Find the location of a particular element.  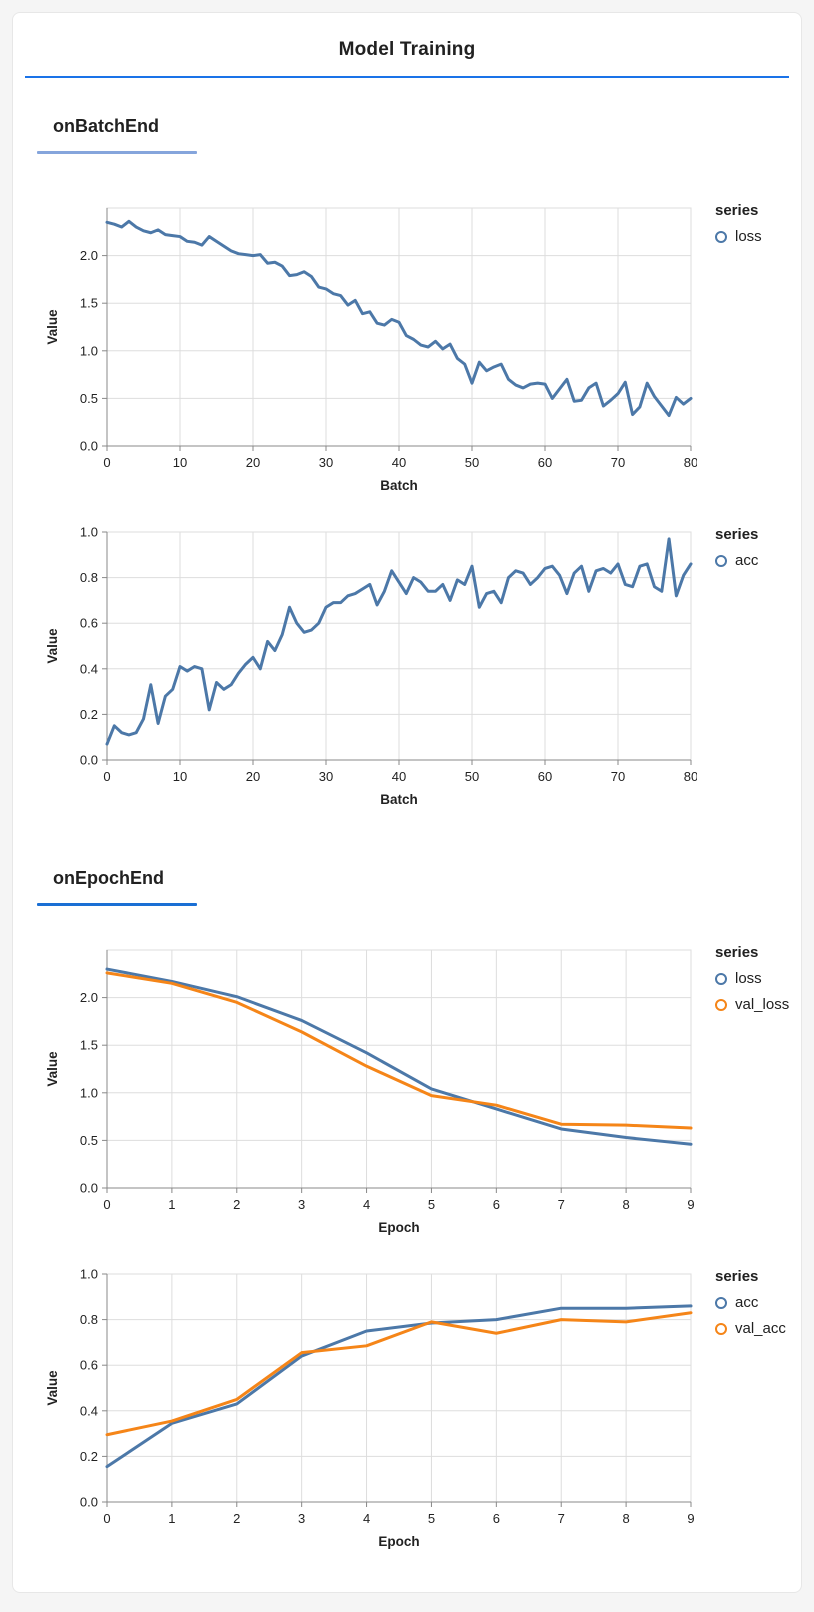

panel-title: Model Training is located at coordinates (407, 49).